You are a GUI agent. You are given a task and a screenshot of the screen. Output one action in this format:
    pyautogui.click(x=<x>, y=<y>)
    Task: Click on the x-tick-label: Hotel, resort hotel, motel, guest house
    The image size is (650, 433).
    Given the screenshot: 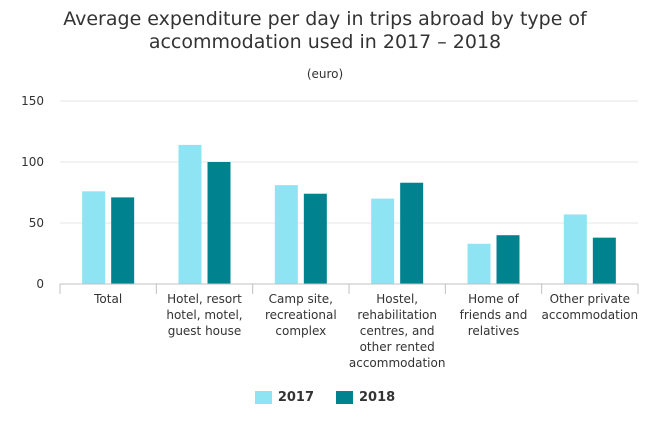 What is the action you would take?
    pyautogui.click(x=204, y=315)
    